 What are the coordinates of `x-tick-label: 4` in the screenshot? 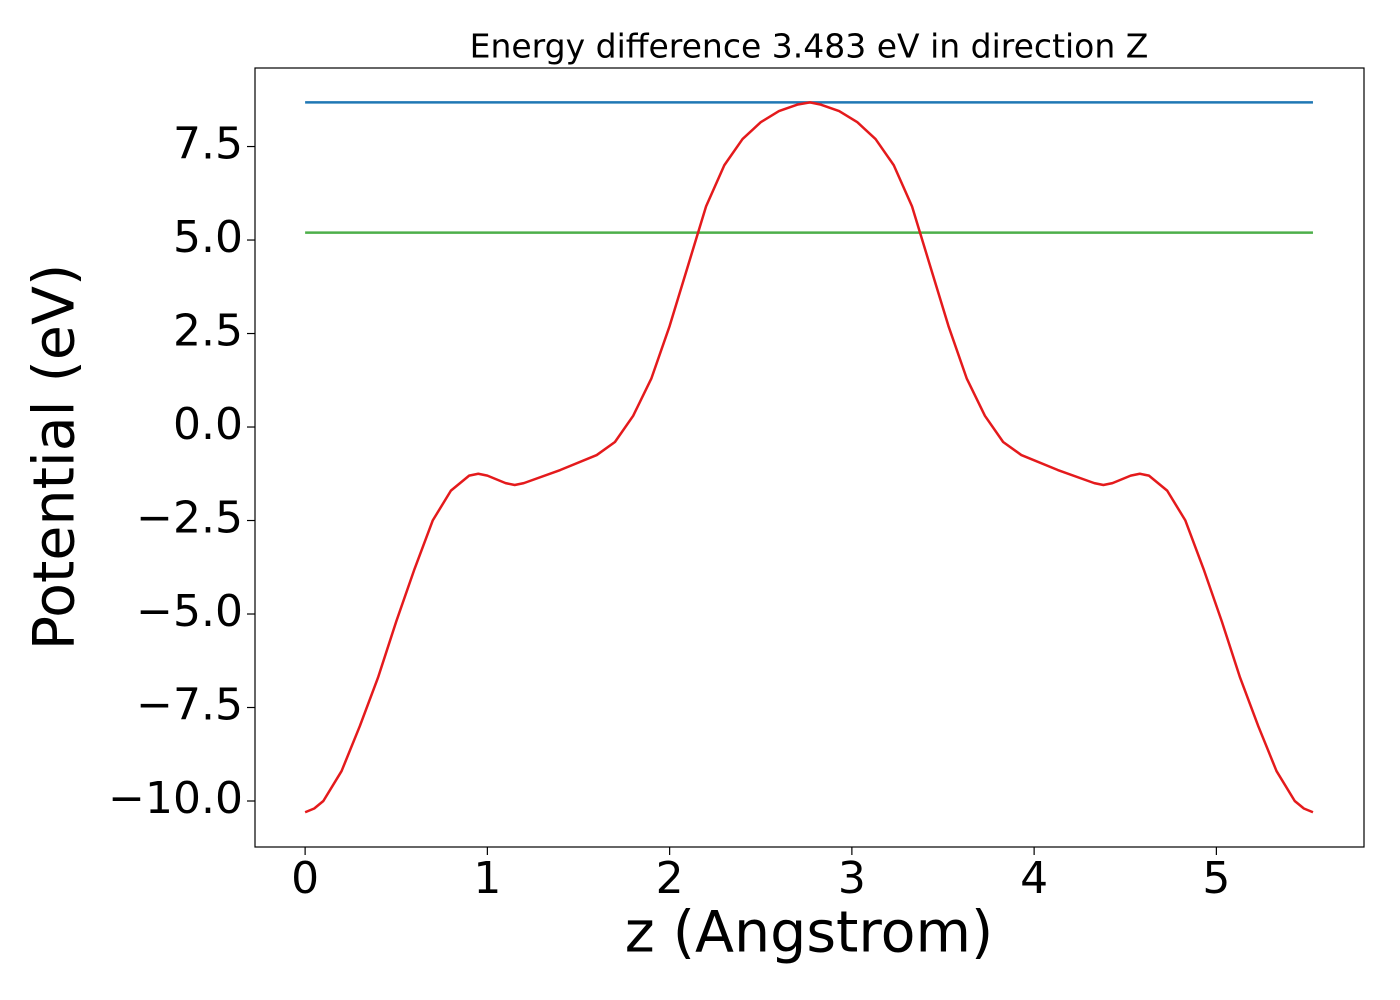 It's located at (1034, 878).